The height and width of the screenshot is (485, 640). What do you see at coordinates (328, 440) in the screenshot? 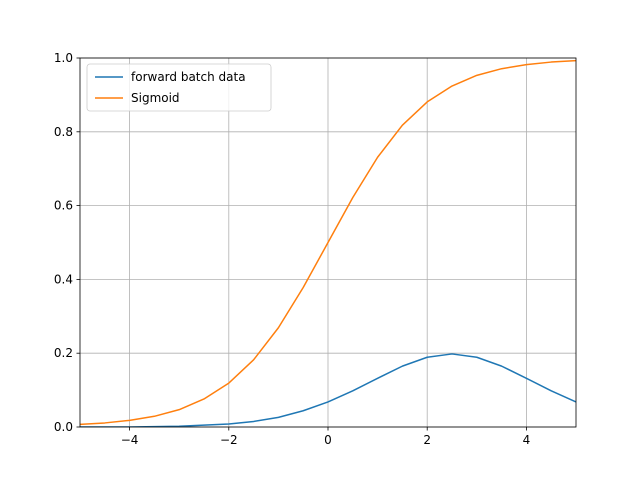
I see `x-tick-label: 0` at bounding box center [328, 440].